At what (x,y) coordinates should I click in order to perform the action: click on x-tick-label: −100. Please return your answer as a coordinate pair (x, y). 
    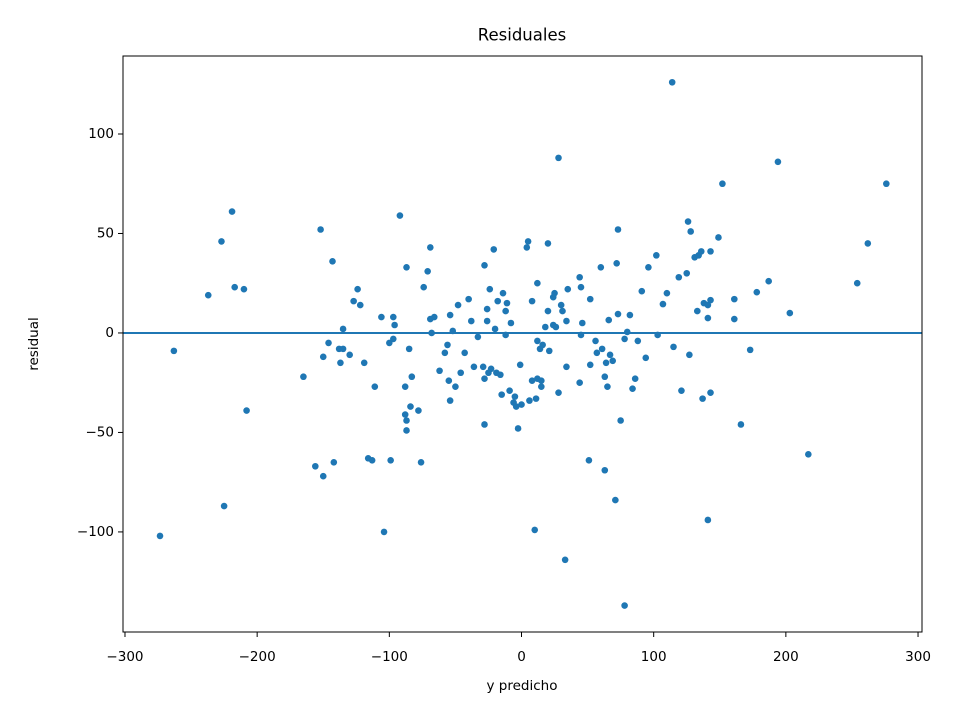
    Looking at the image, I should click on (389, 657).